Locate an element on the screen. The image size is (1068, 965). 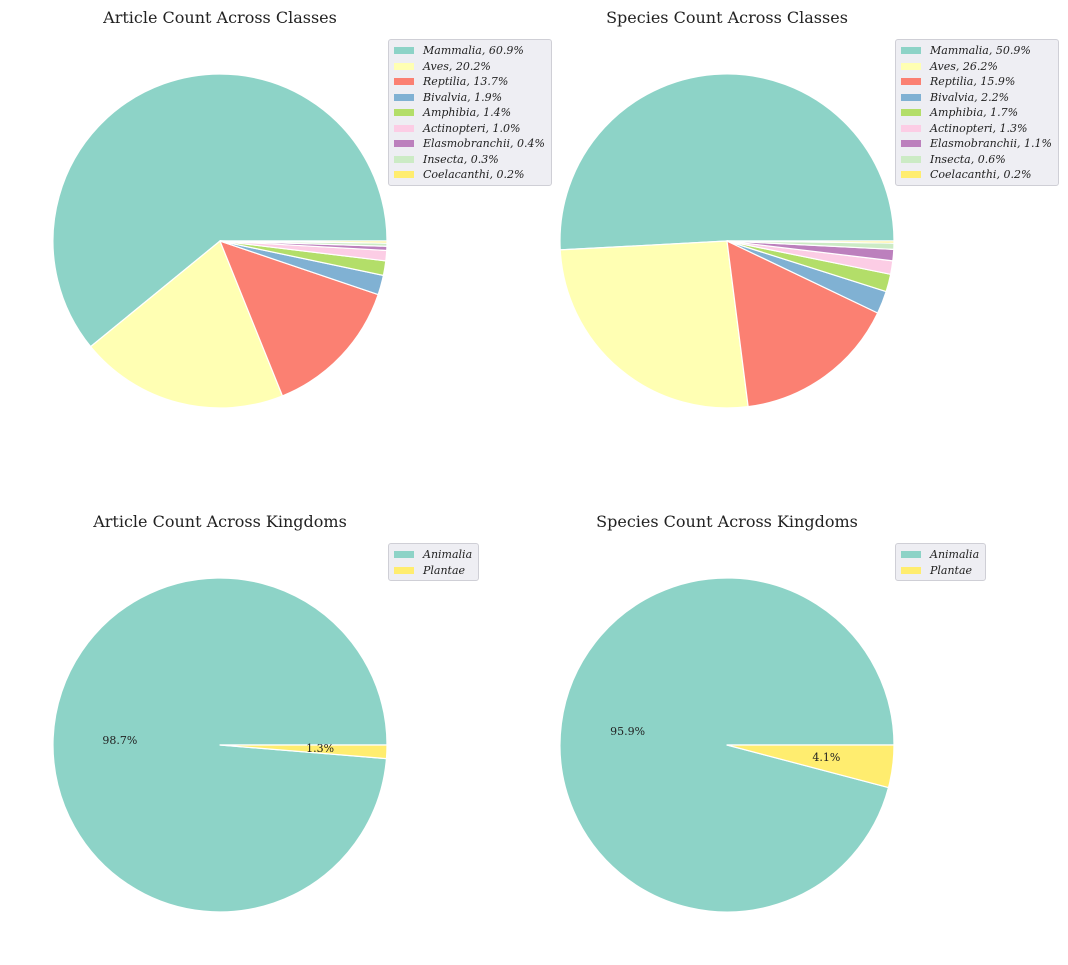
legend-item-mammalia: Mammalia, 60.9% is located at coordinates (469, 51).